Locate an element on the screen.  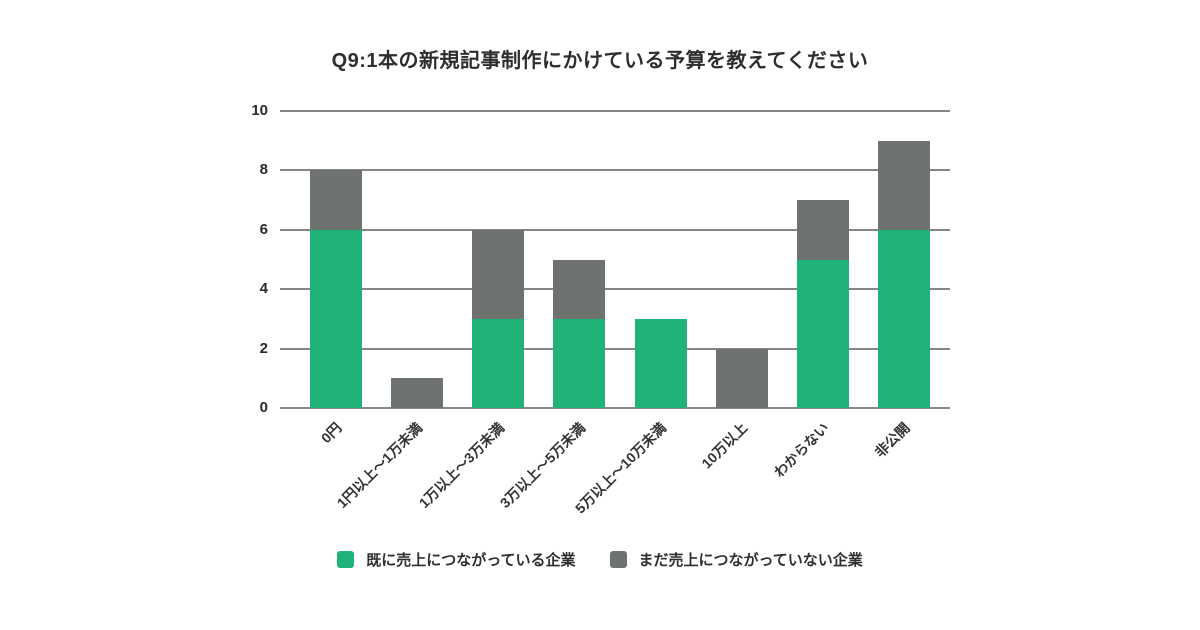
x-axis-label: 1万以上〜3万未満 is located at coordinates (461, 465).